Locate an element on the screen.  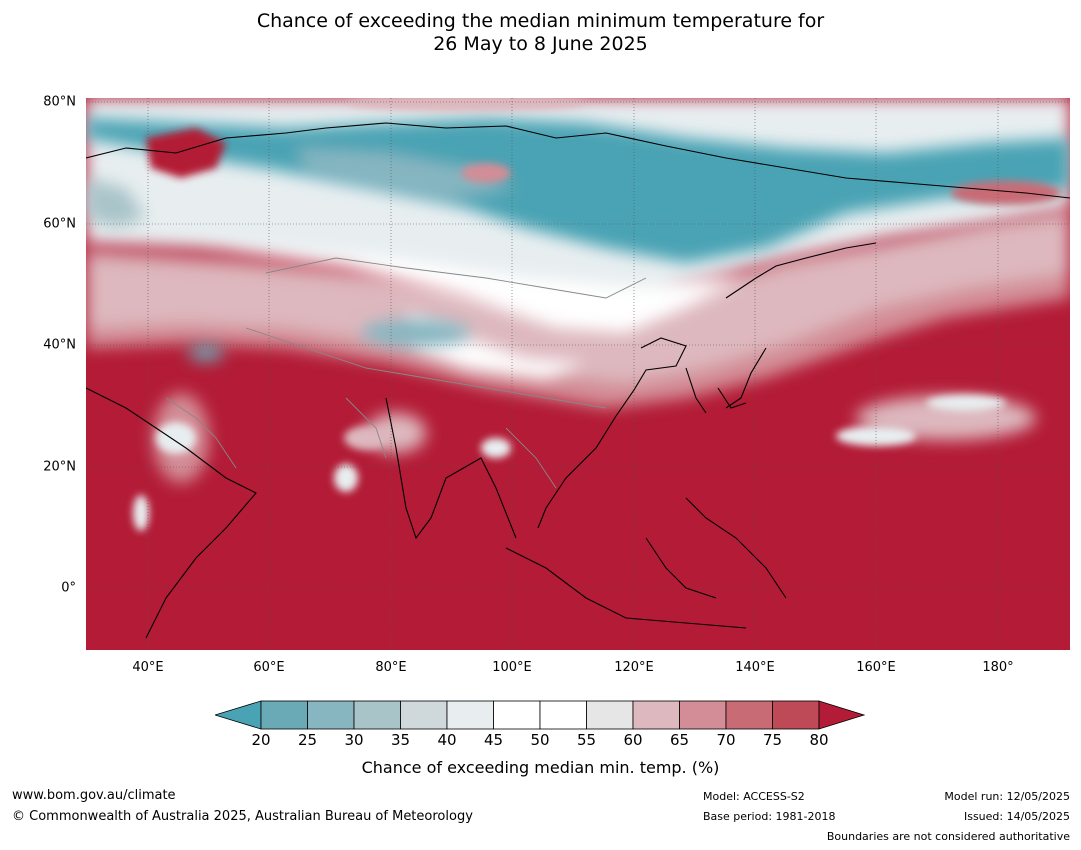
model-run-date: Model run: 12/05/2025 is located at coordinates (1007, 796).